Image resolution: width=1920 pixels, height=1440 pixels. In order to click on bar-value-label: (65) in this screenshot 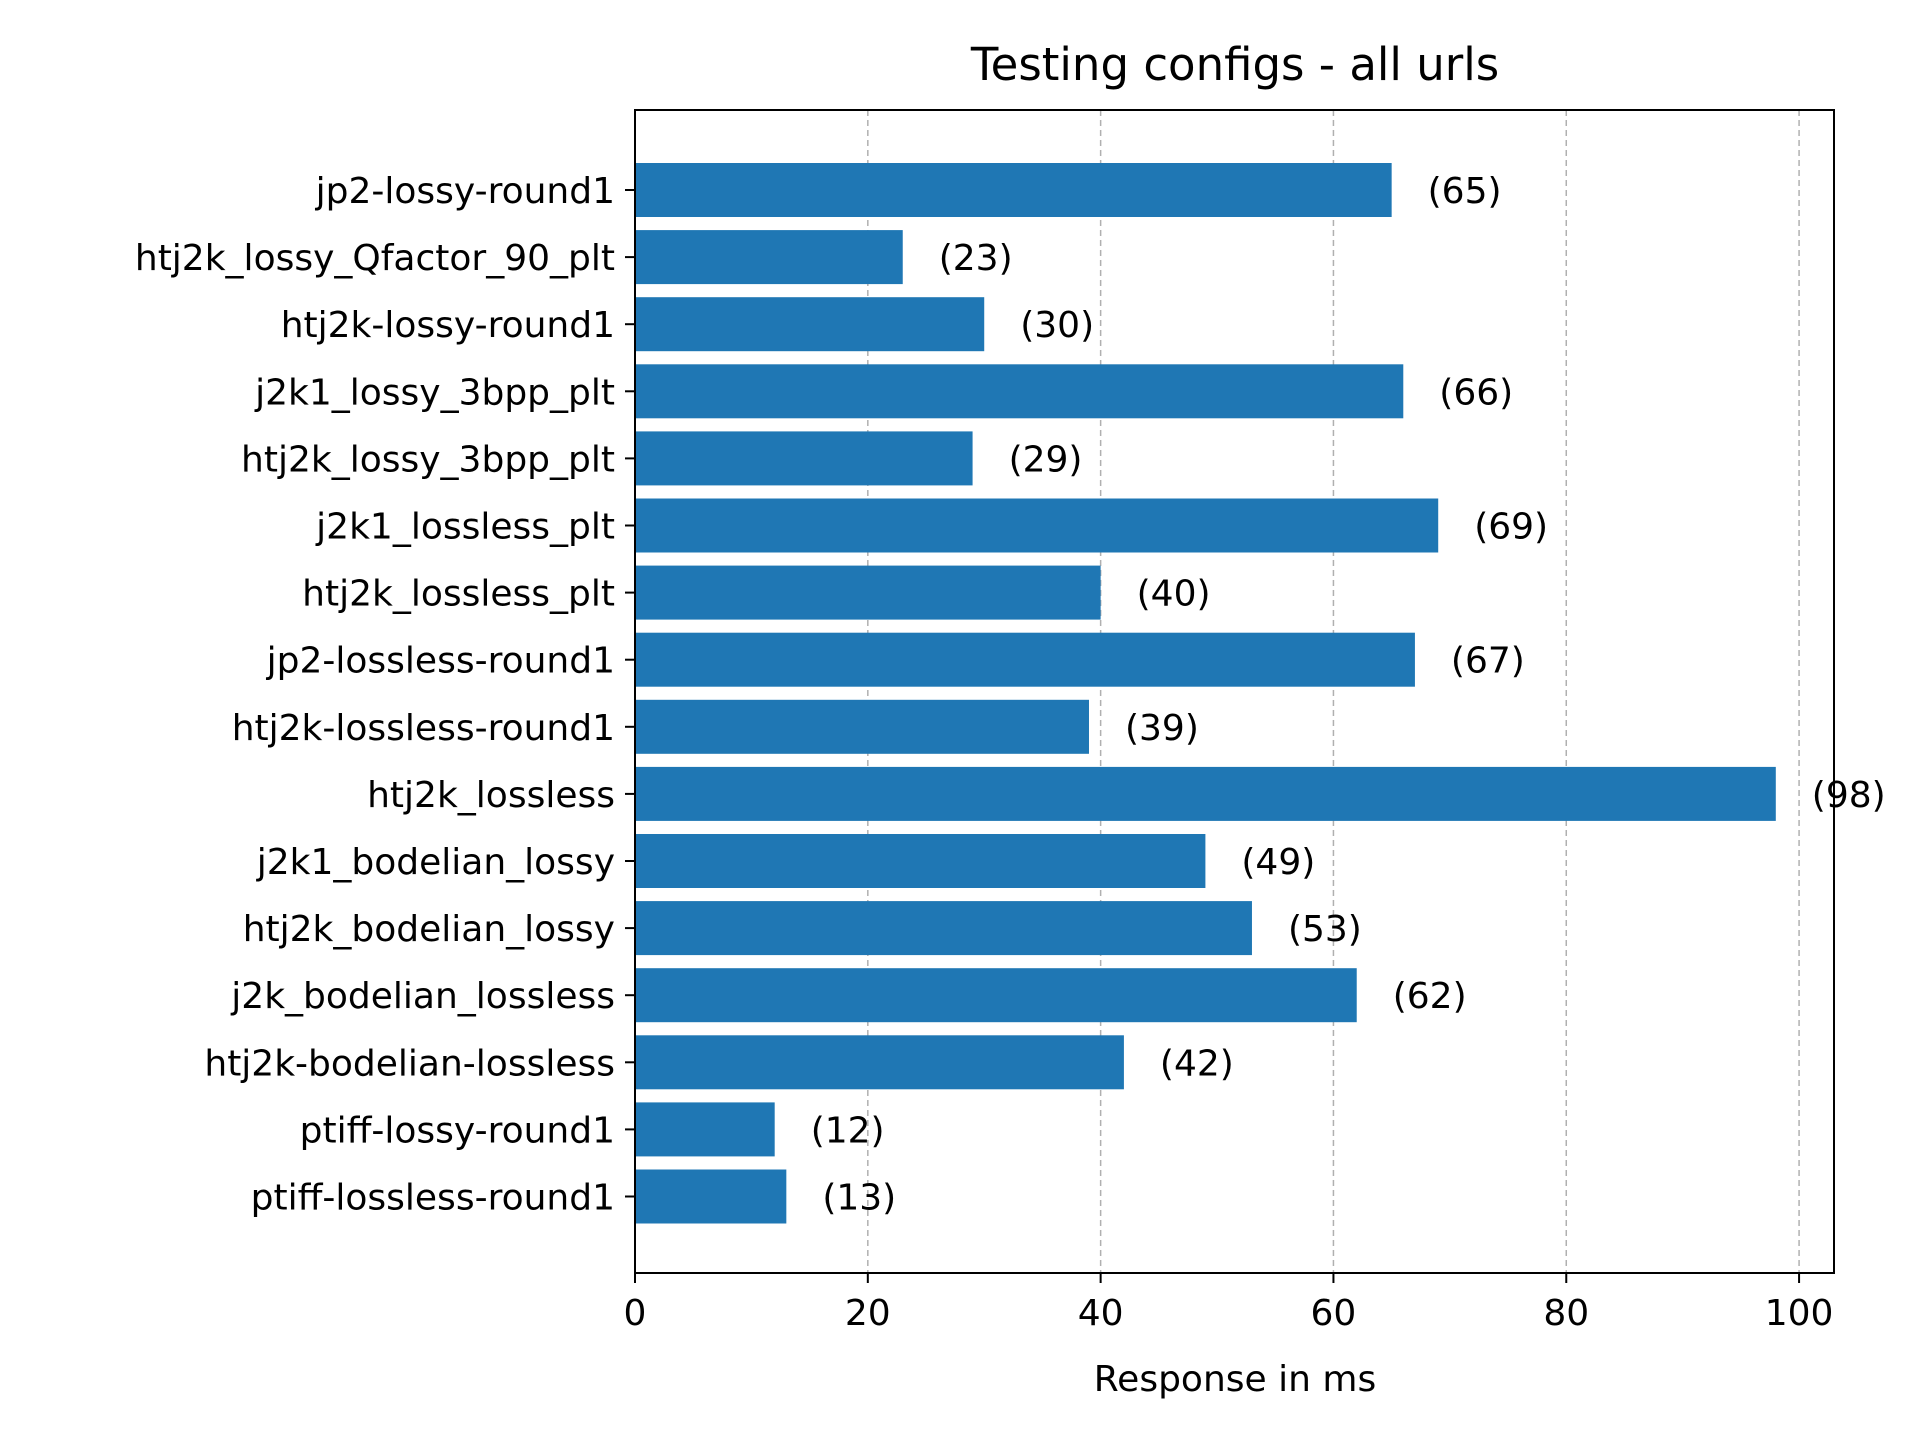, I will do `click(1465, 191)`.